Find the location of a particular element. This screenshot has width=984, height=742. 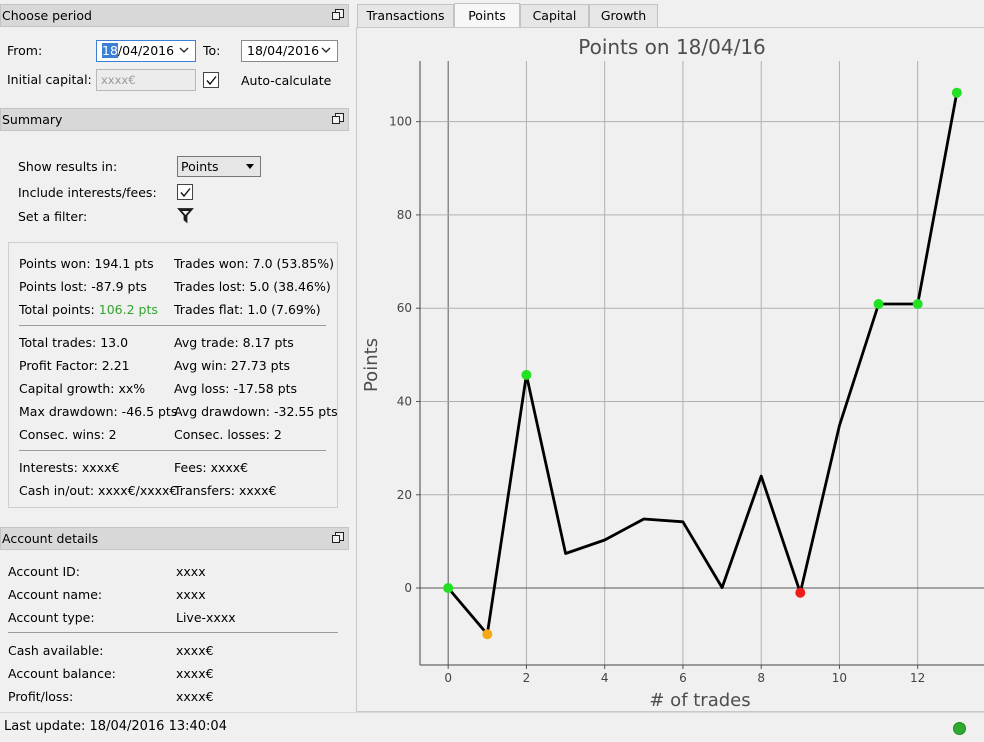

cash-available-value: xxxx€ is located at coordinates (195, 650).